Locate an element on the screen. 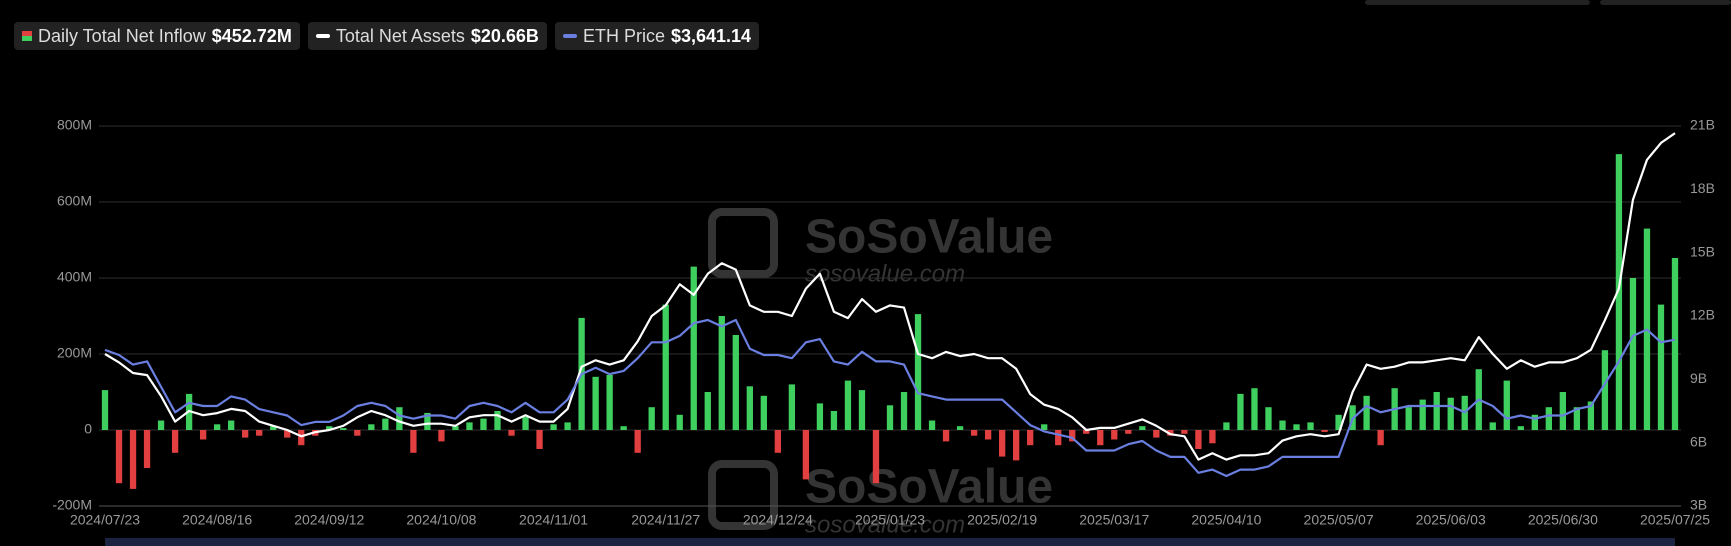 The image size is (1731, 546). y2-tick-label: 3B is located at coordinates (1698, 505).